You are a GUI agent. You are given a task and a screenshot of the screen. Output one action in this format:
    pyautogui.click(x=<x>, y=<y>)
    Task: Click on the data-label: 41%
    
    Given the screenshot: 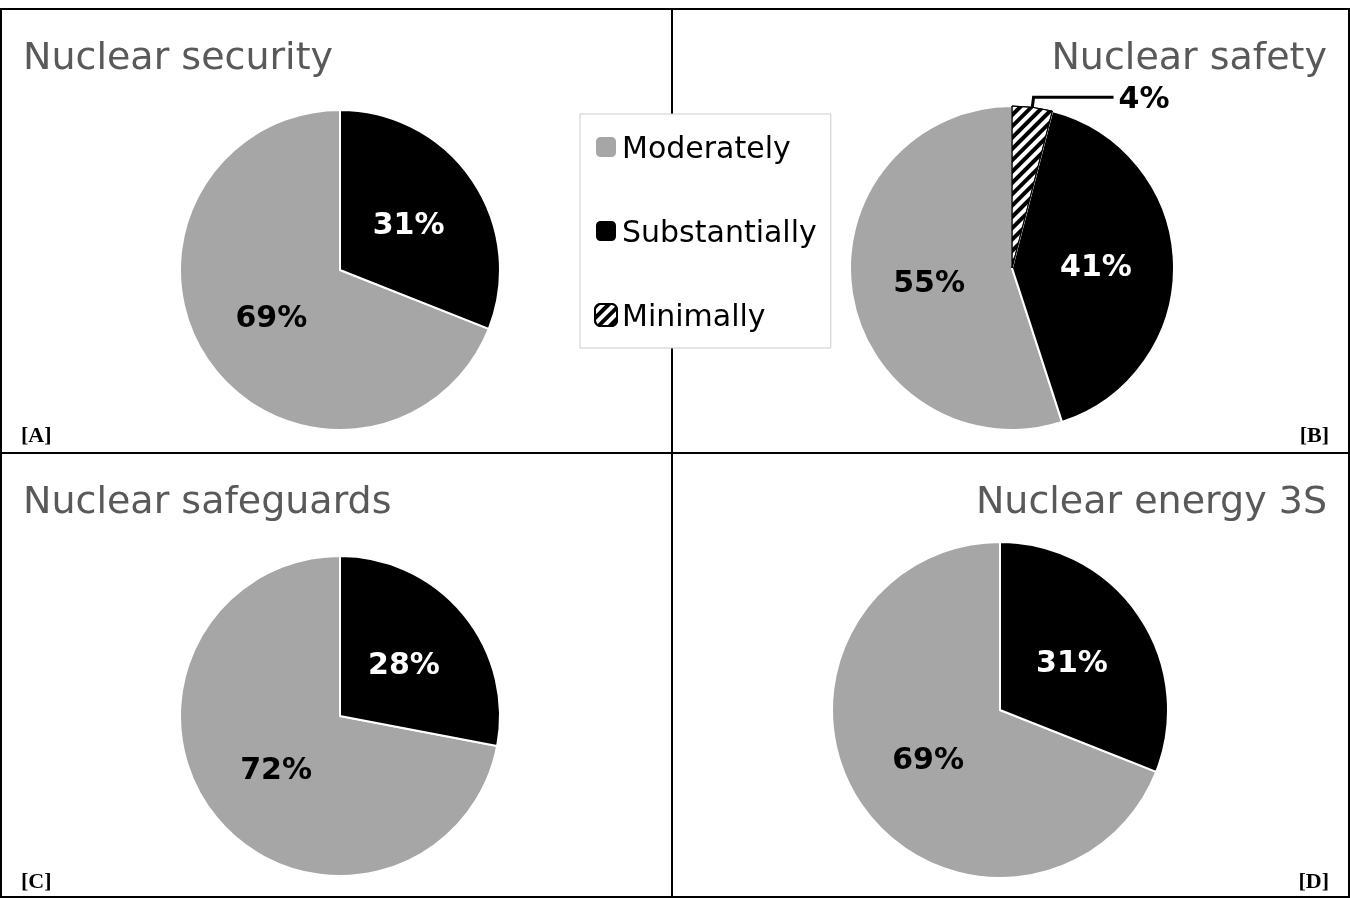 What is the action you would take?
    pyautogui.click(x=1096, y=265)
    